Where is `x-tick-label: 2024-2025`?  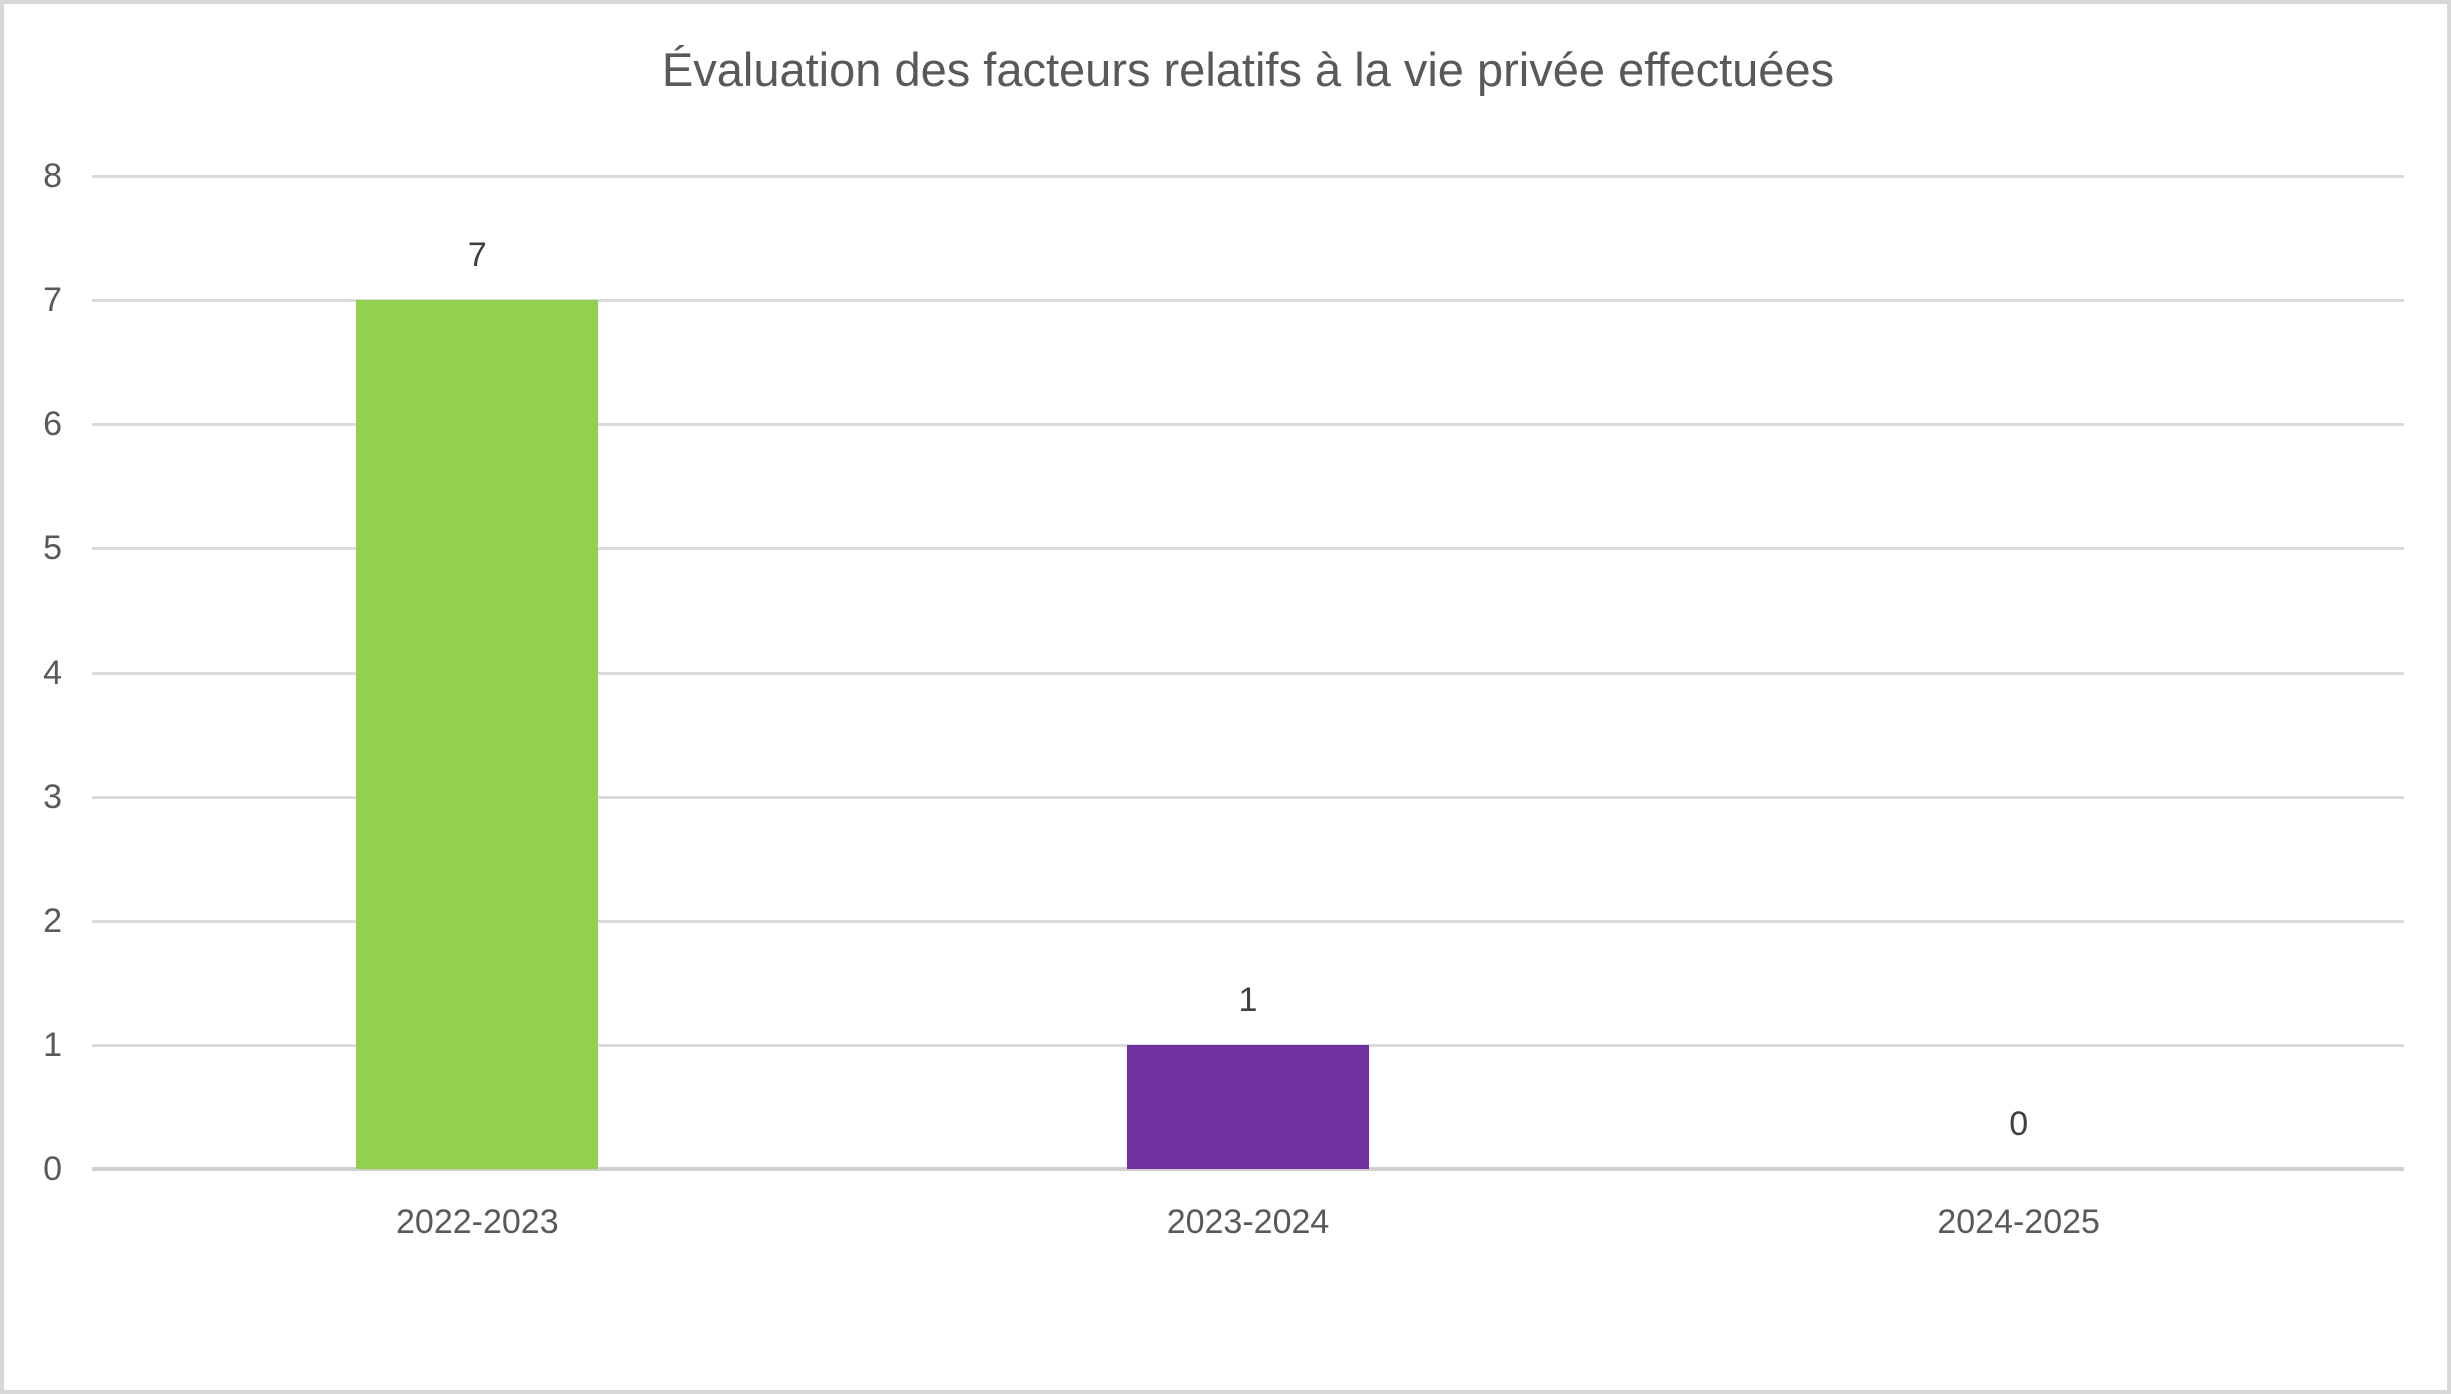 x-tick-label: 2024-2025 is located at coordinates (2018, 1222).